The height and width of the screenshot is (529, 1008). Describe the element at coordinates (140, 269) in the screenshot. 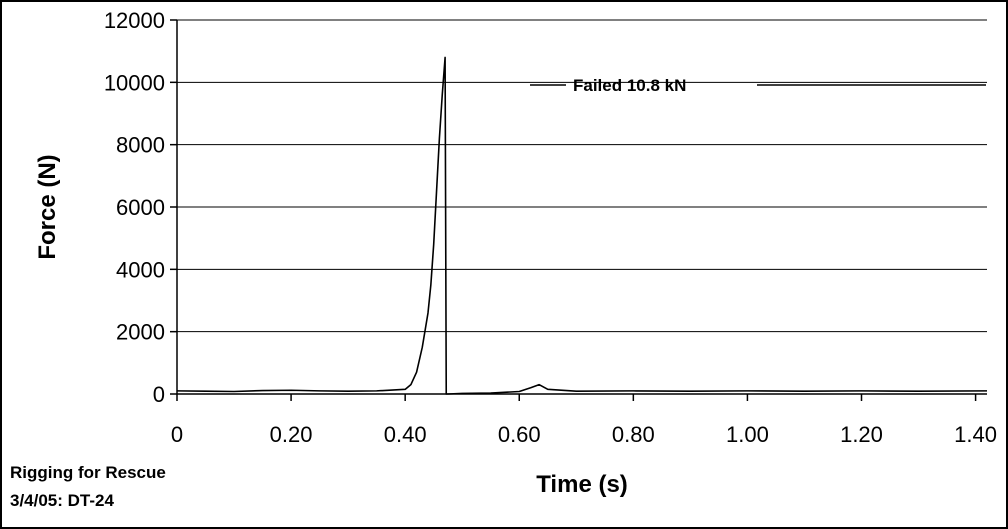

I see `y-tick-label: 4000` at that location.